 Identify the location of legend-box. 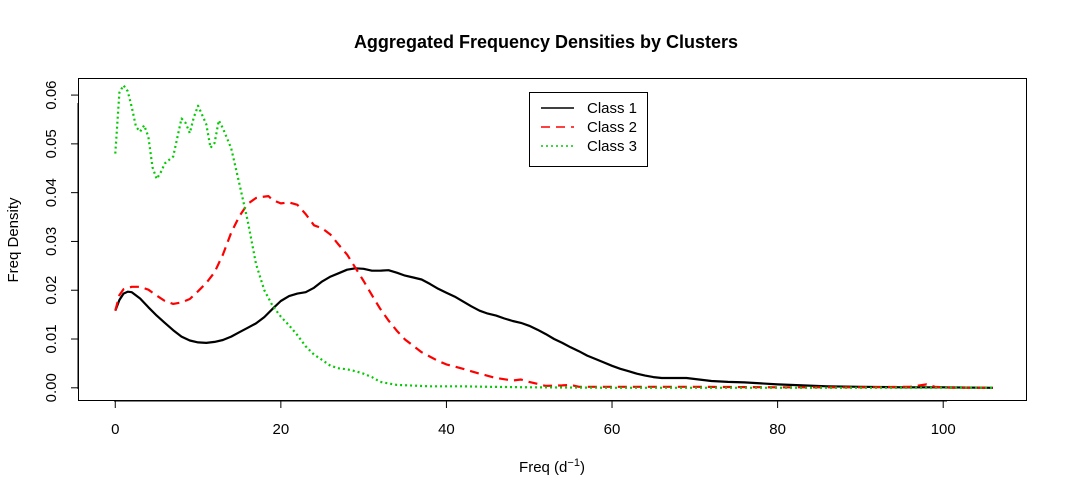
(588, 129).